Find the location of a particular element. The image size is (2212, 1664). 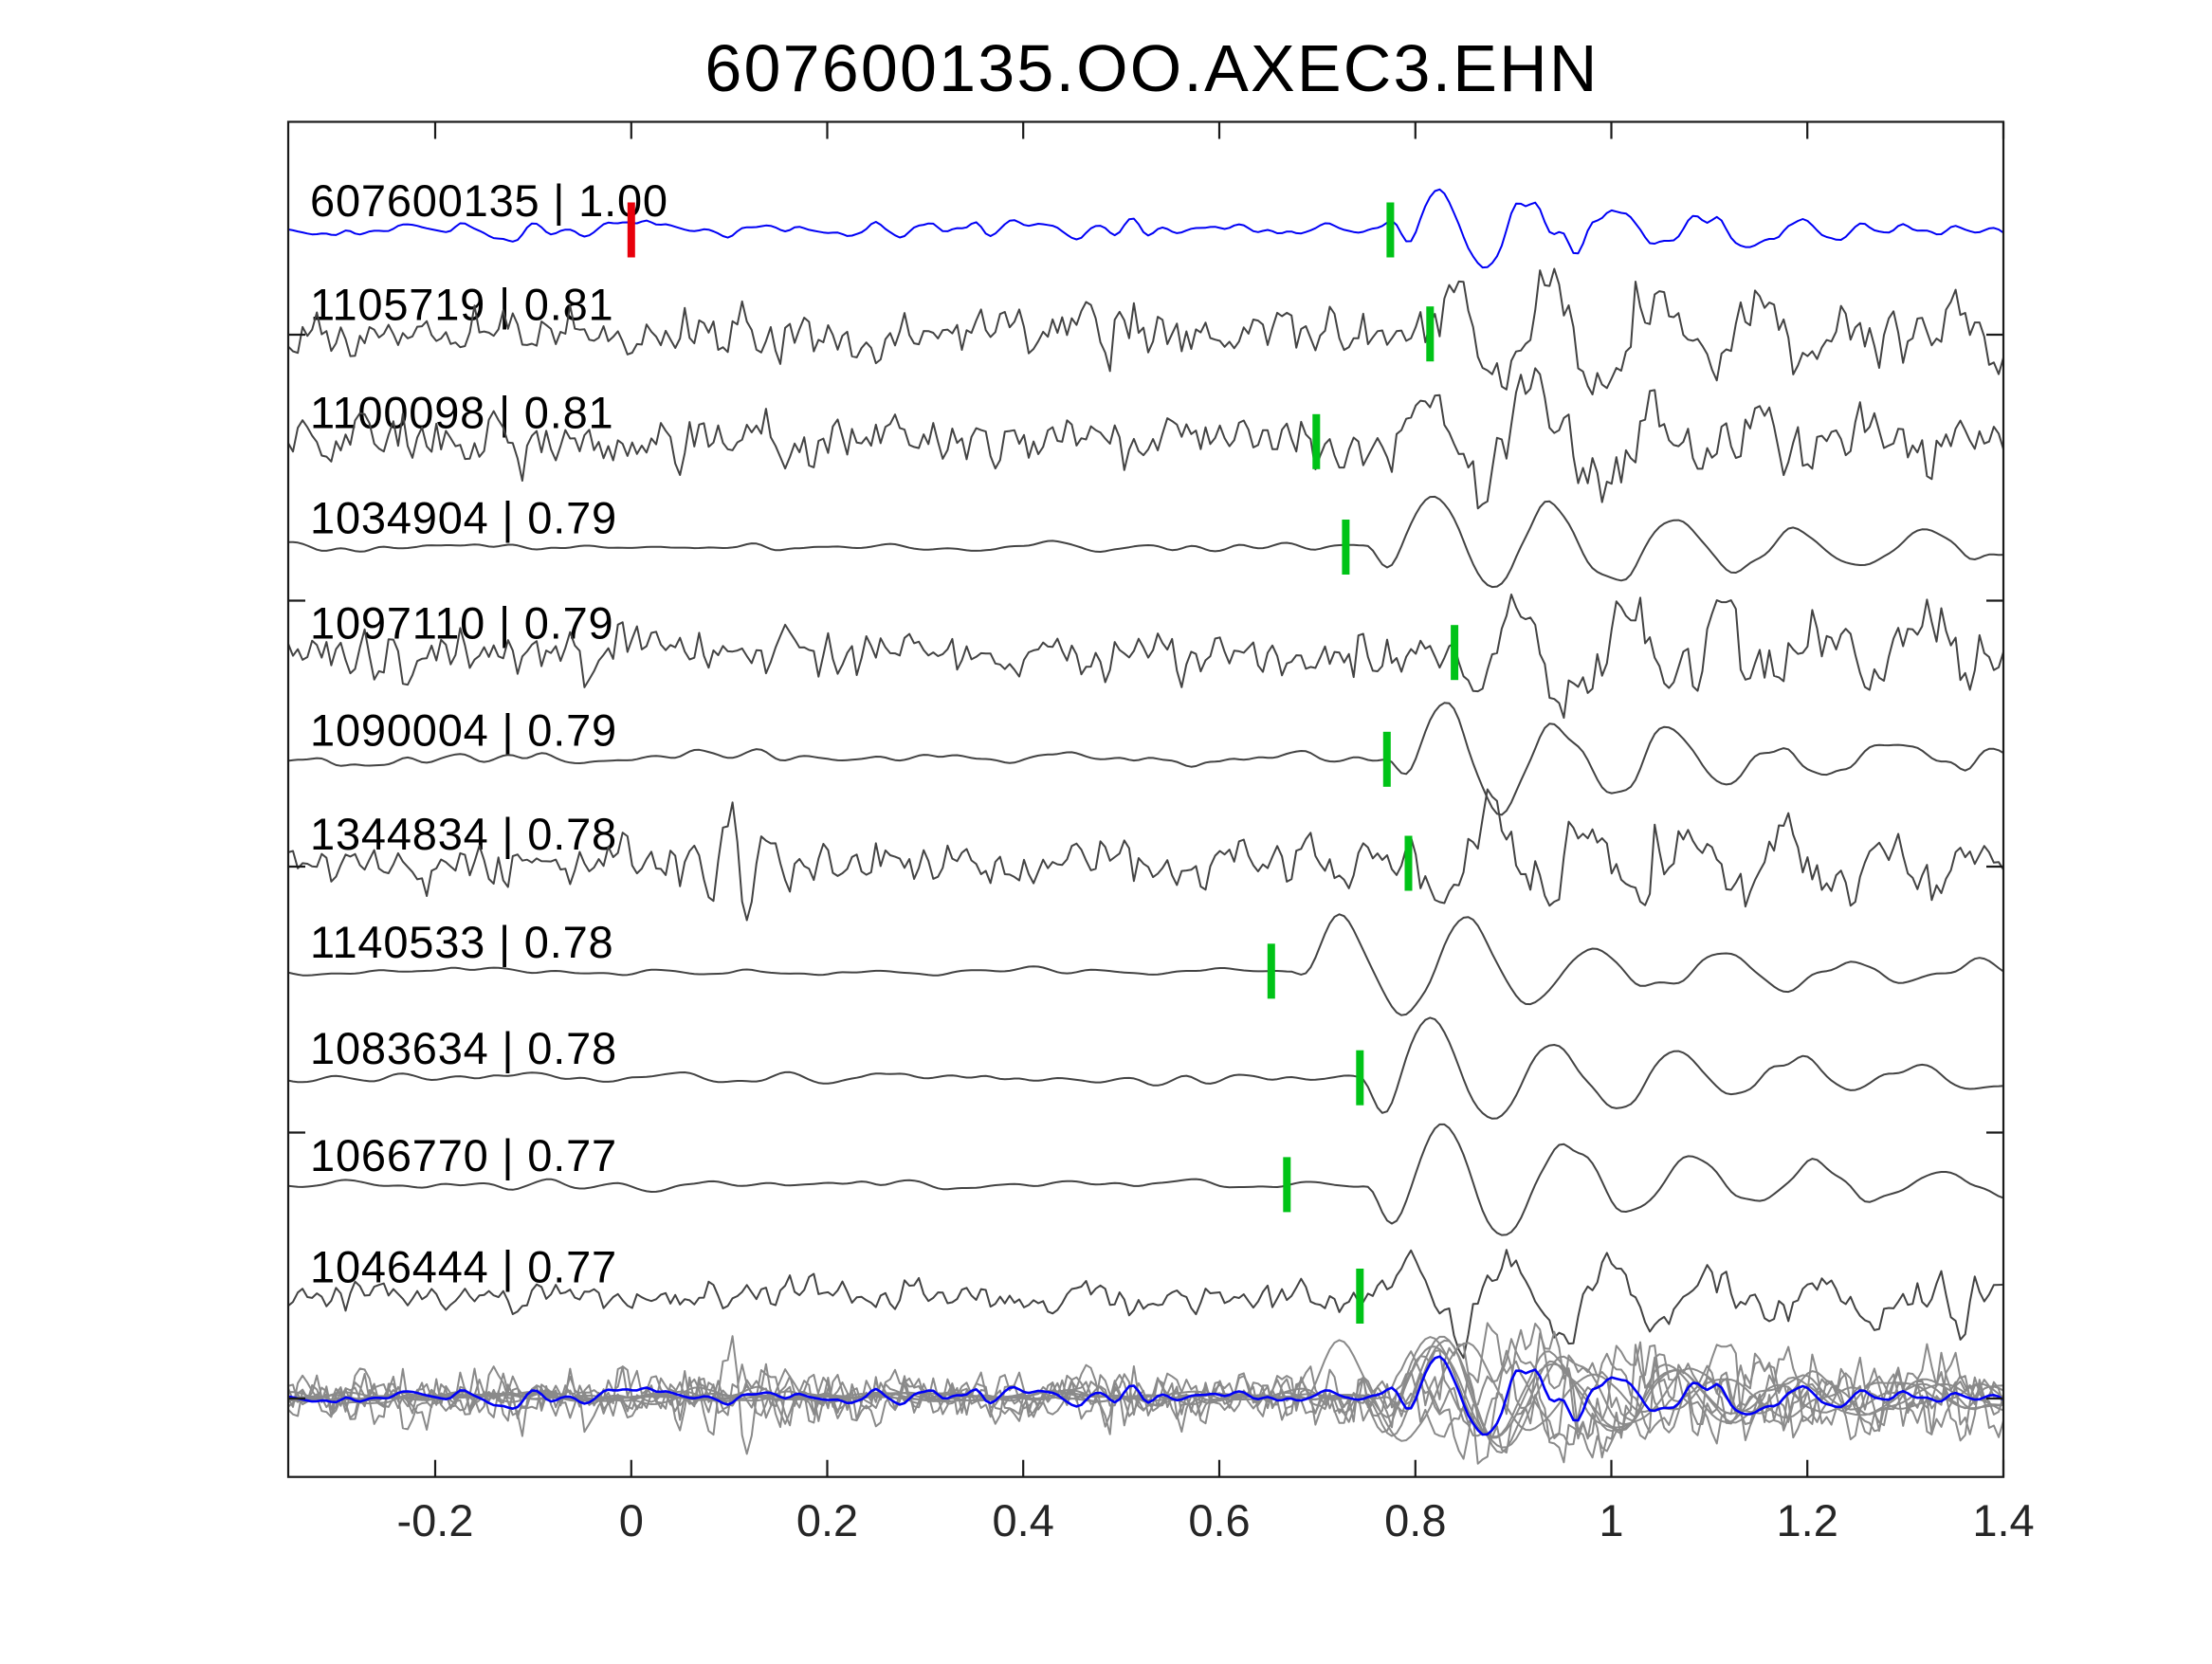

svg-text: 1140533 | 0.78 is located at coordinates (462, 942).